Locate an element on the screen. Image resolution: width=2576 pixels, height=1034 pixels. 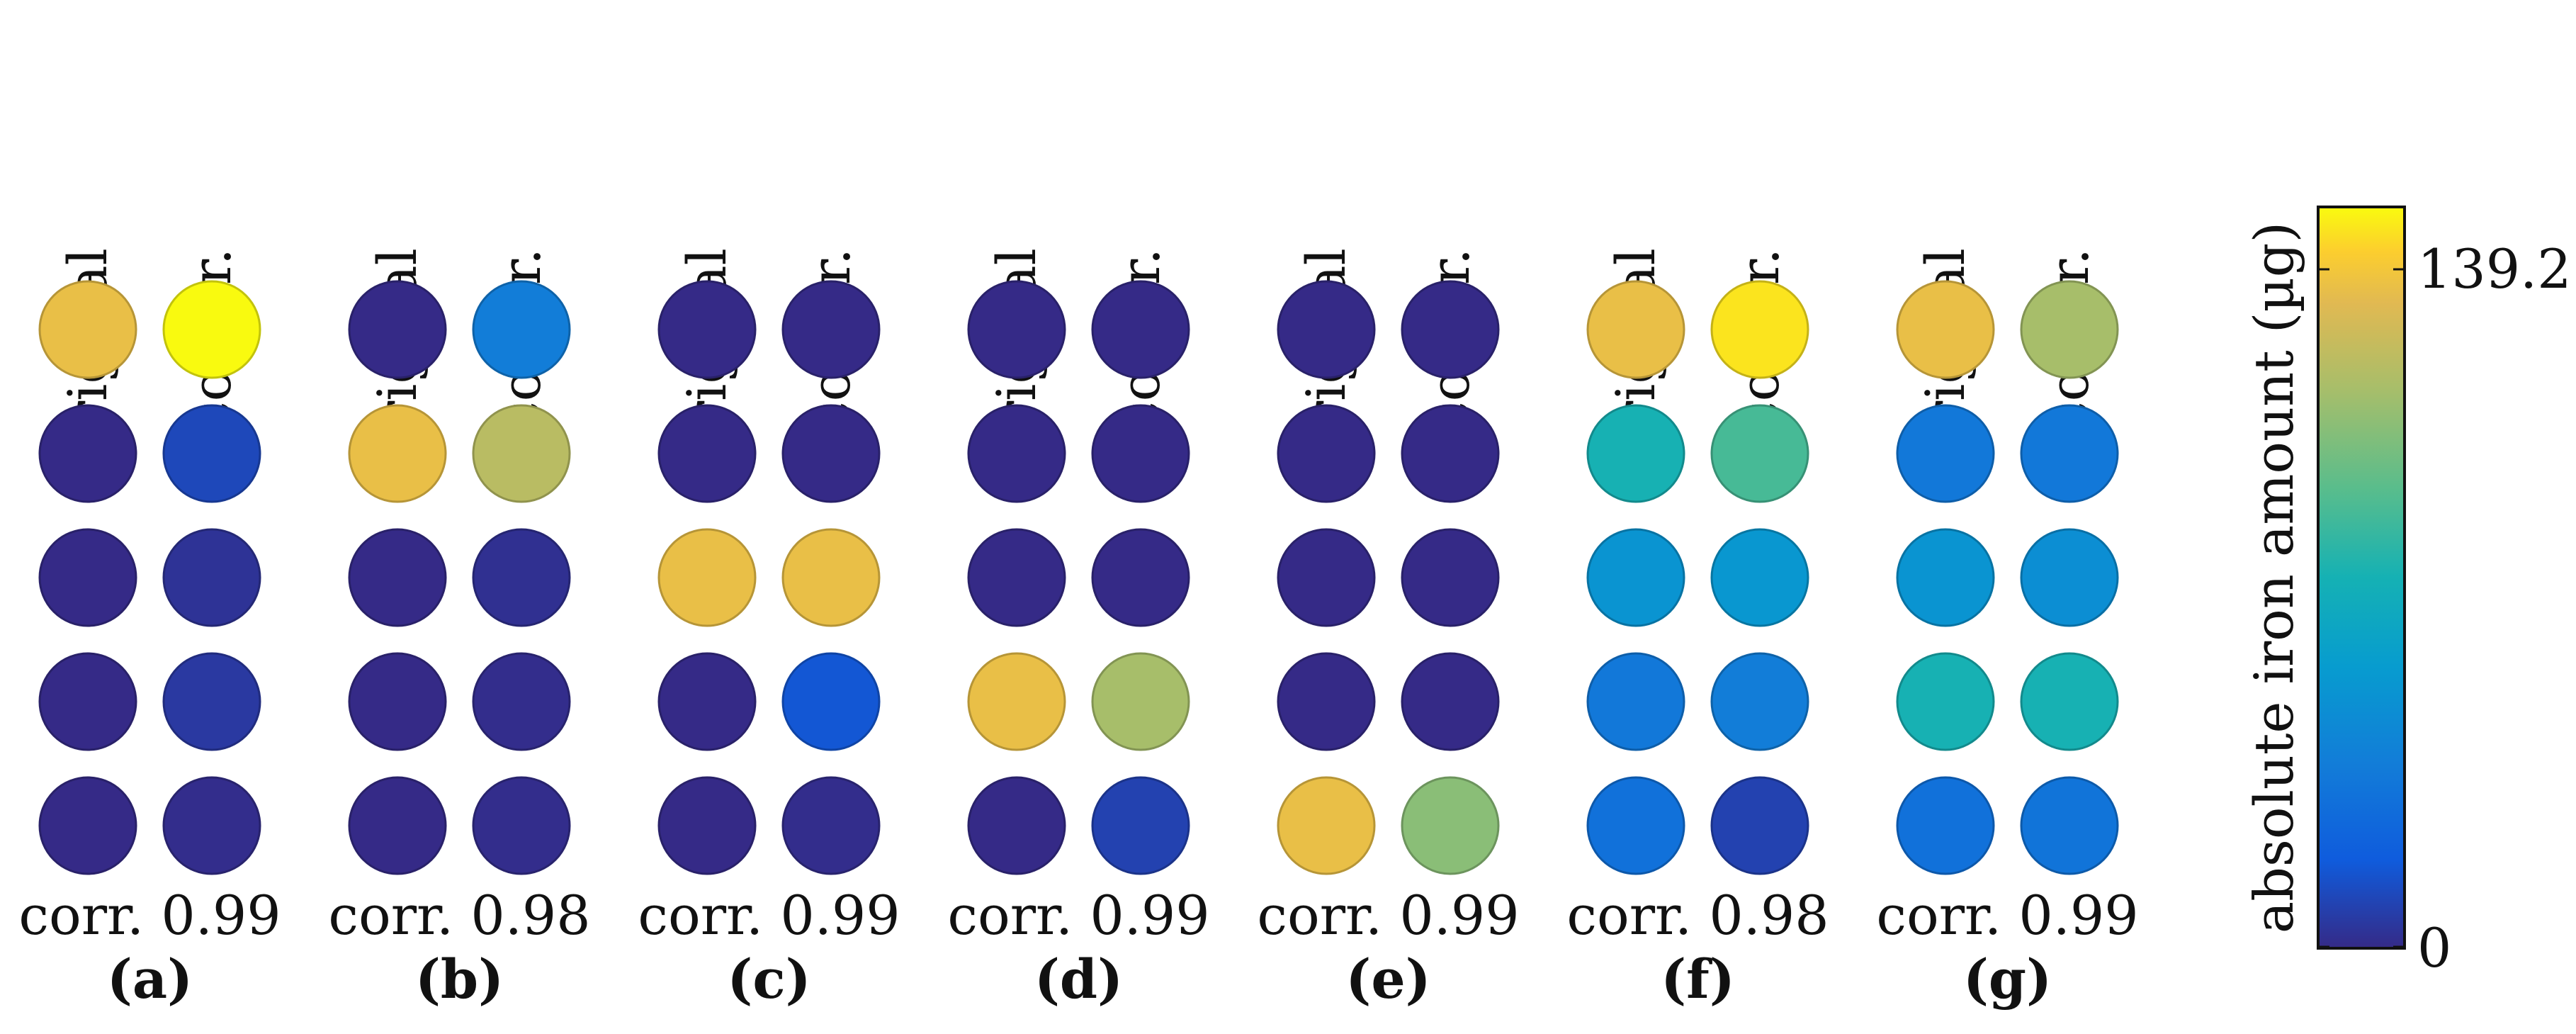
panel-label: (g) is located at coordinates (2007, 979).